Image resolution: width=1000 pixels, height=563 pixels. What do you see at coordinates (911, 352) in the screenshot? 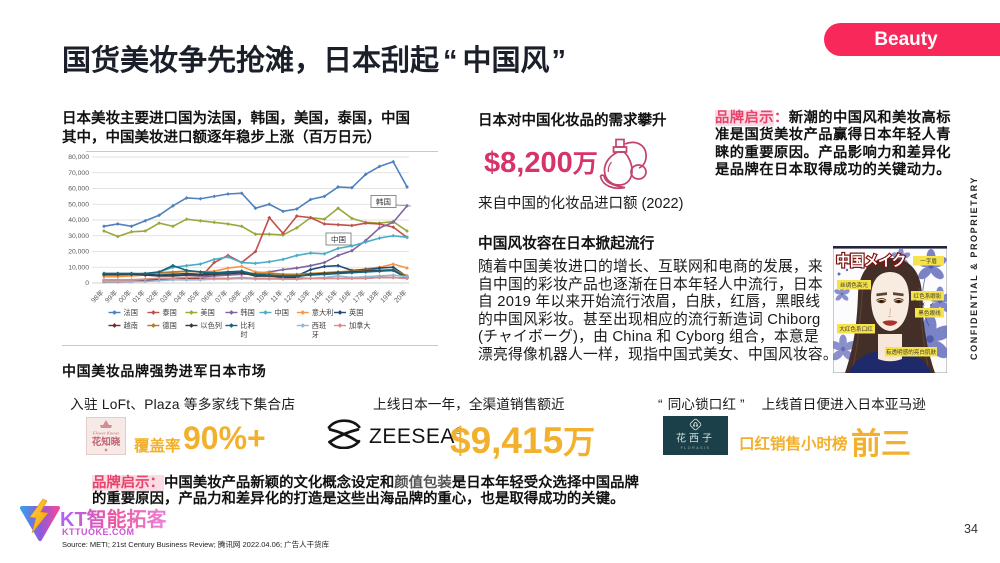
I see `svg-text: 有透明感的亮白肌肤` at bounding box center [911, 352].